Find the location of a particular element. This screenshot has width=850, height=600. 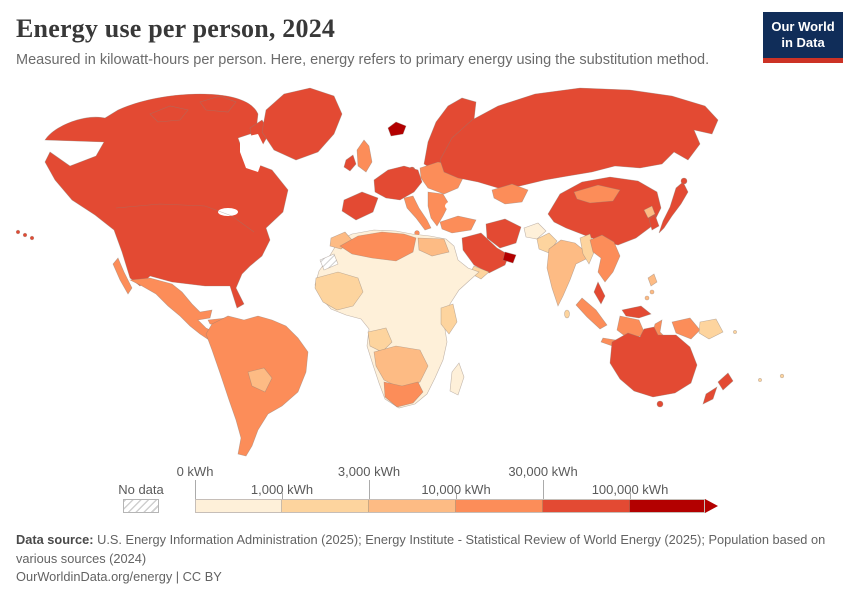

country-north-korea is located at coordinates (649, 212).